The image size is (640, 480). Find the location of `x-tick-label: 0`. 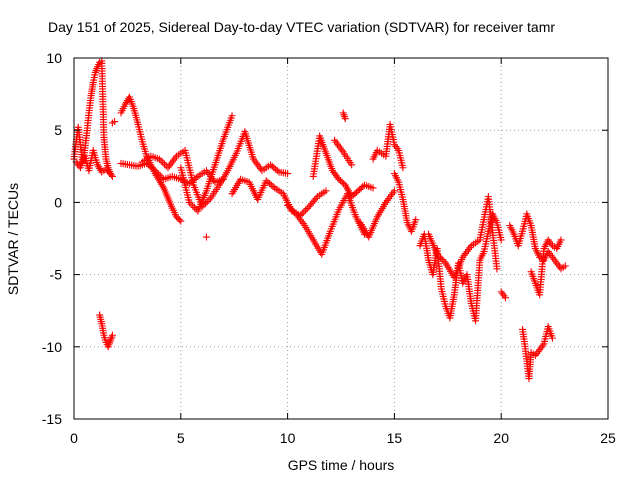

x-tick-label: 0 is located at coordinates (74, 438).